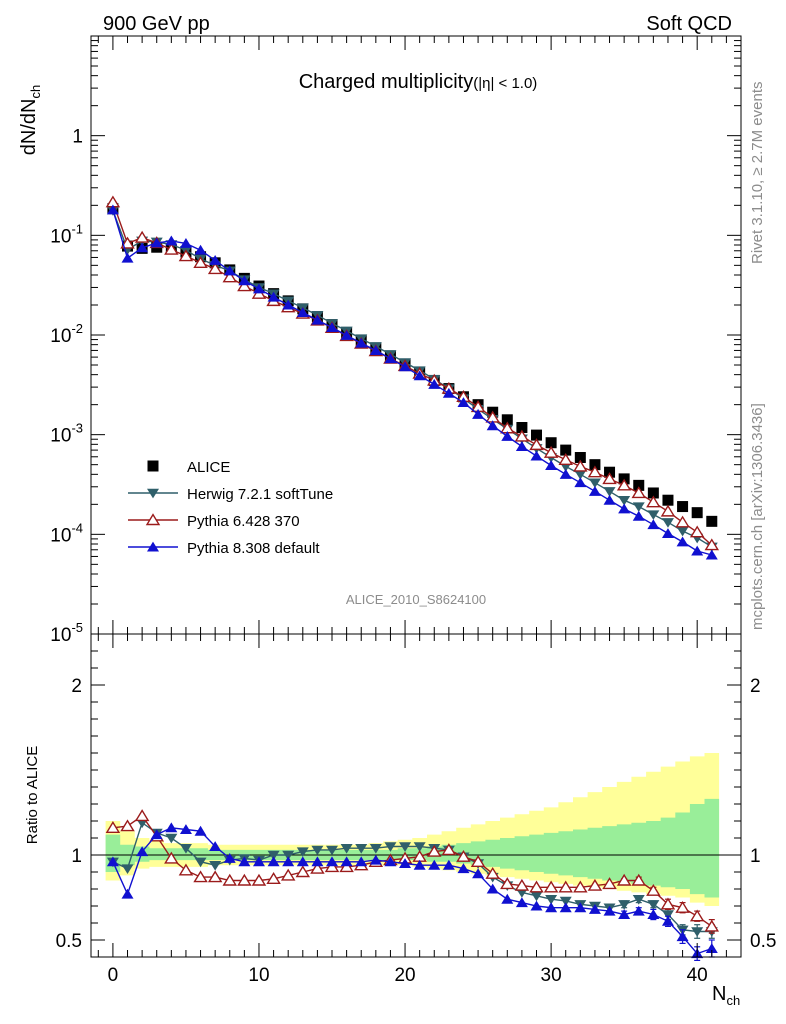  I want to click on uncertainty-band-green, so click(412, 848).